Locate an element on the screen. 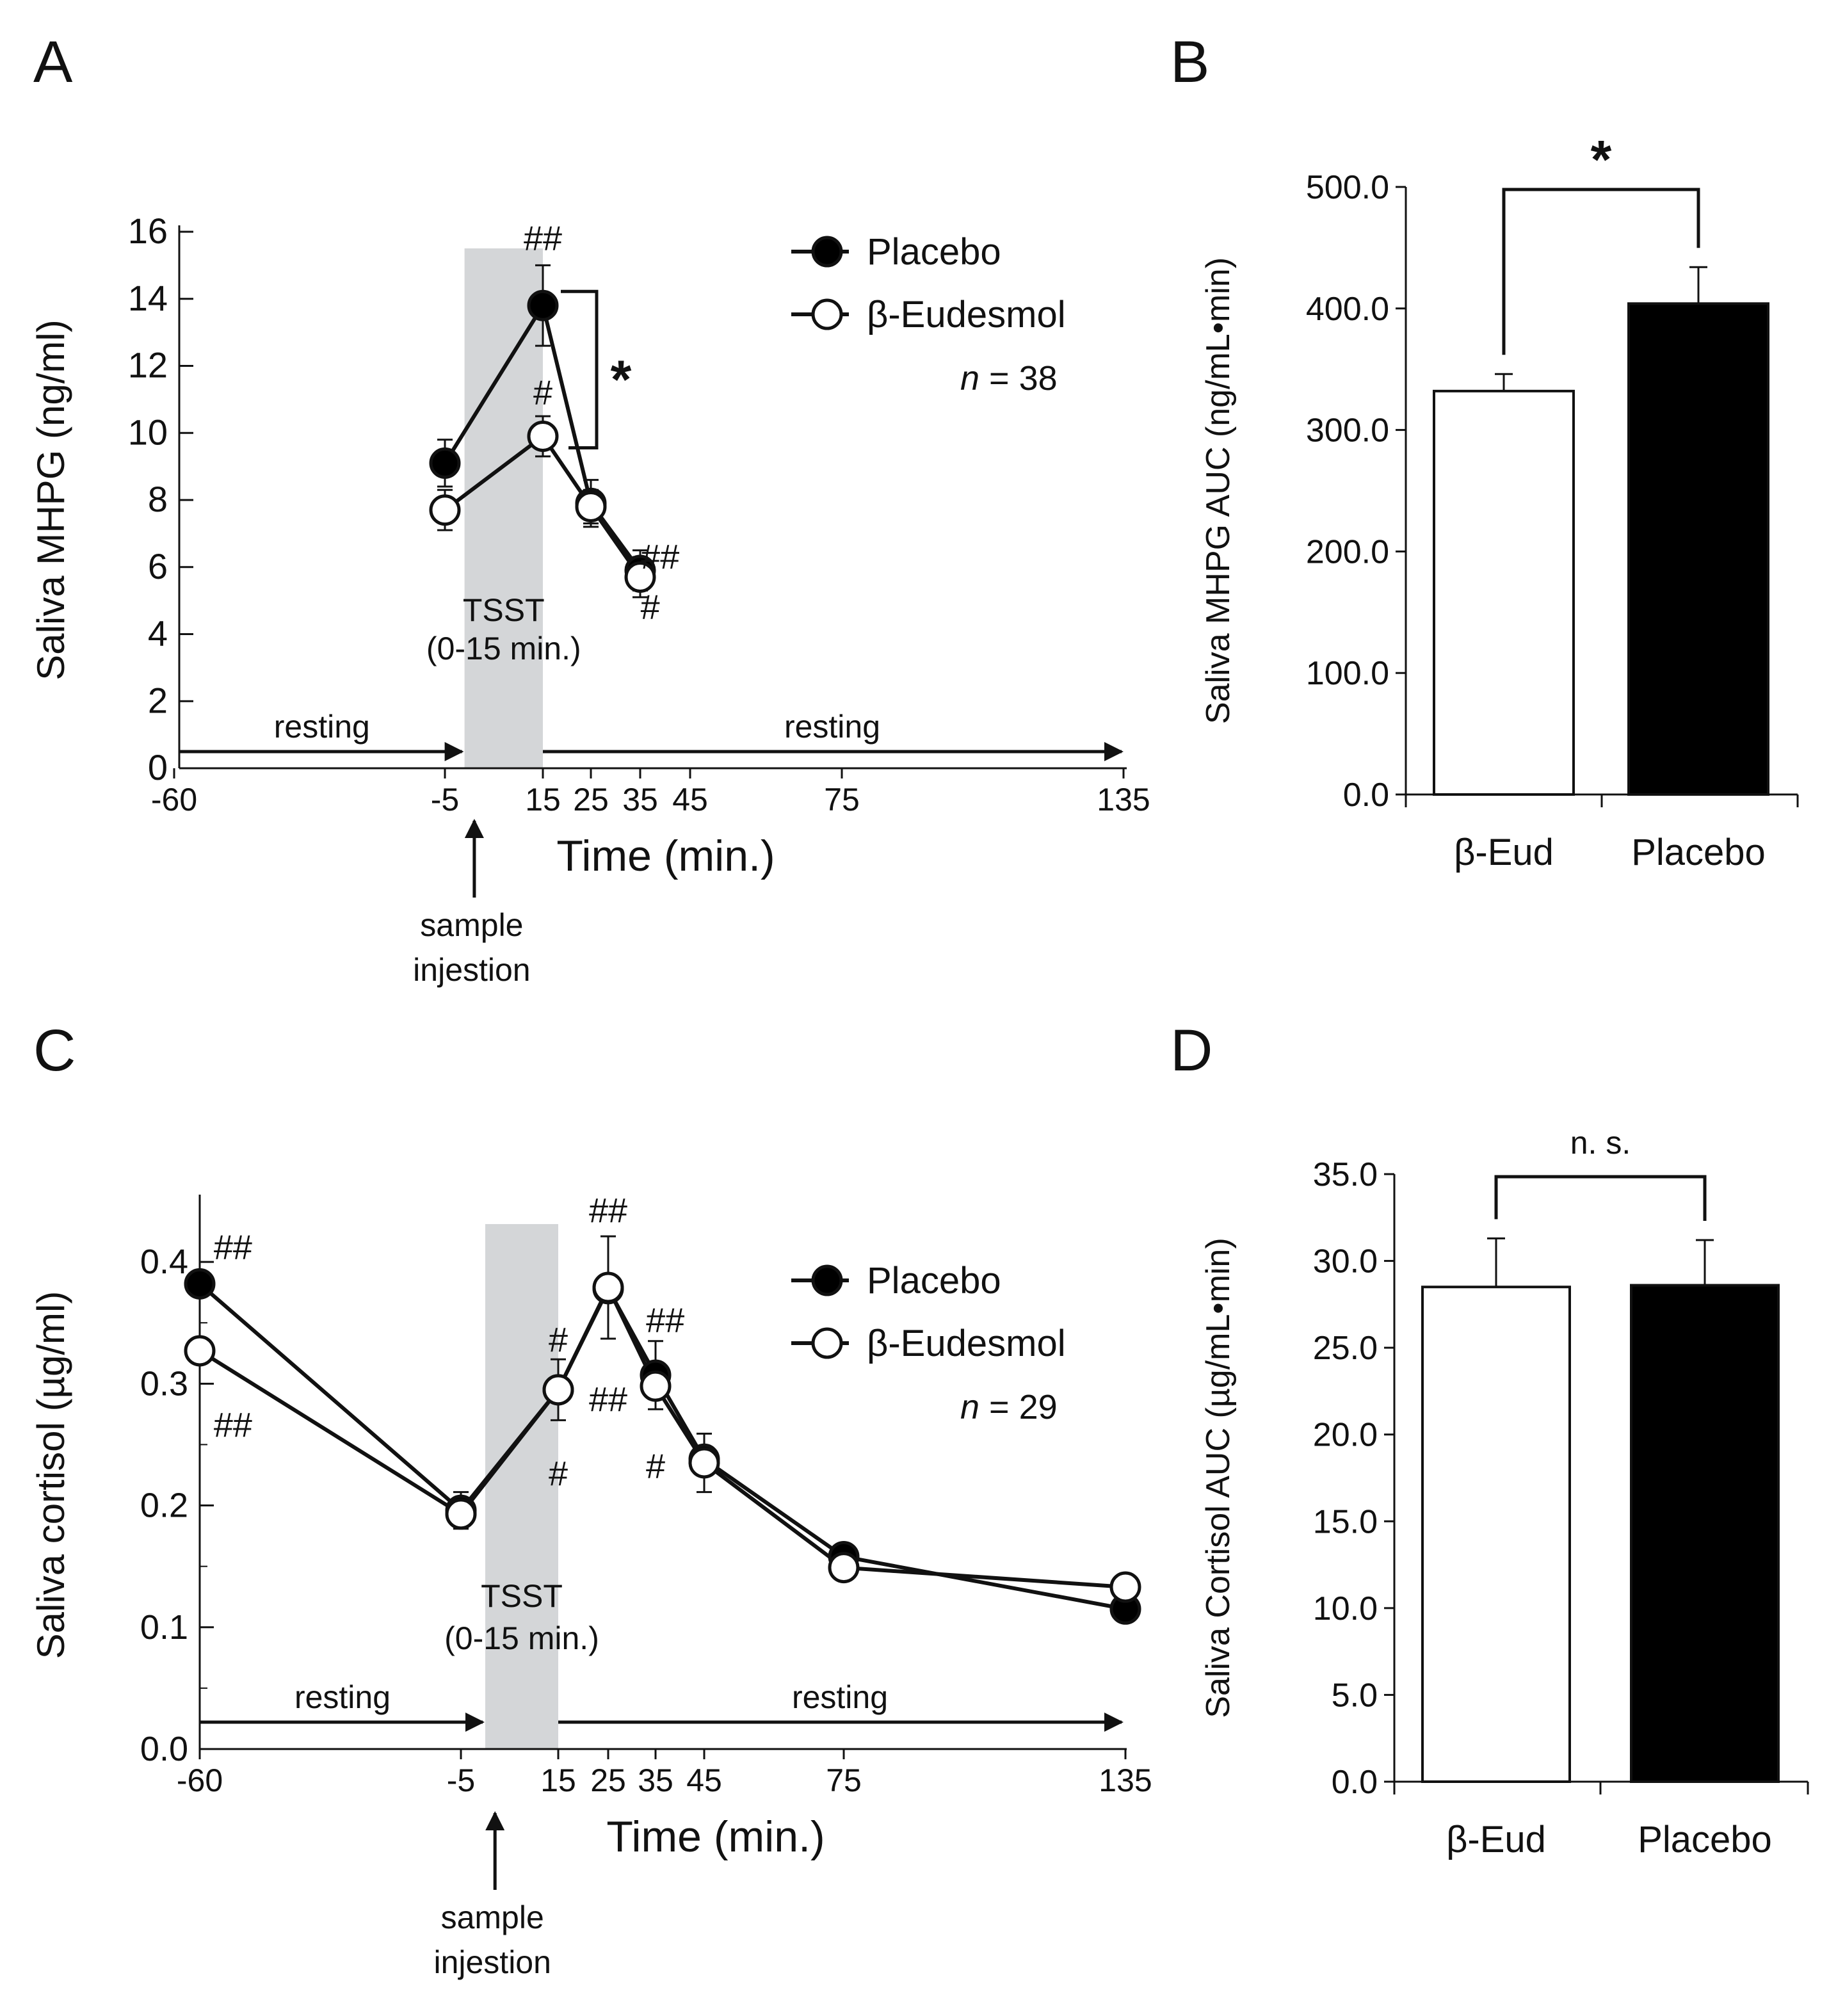 Image resolution: width=1845 pixels, height=2016 pixels. y-tick-label: 30.0 is located at coordinates (1346, 1261).